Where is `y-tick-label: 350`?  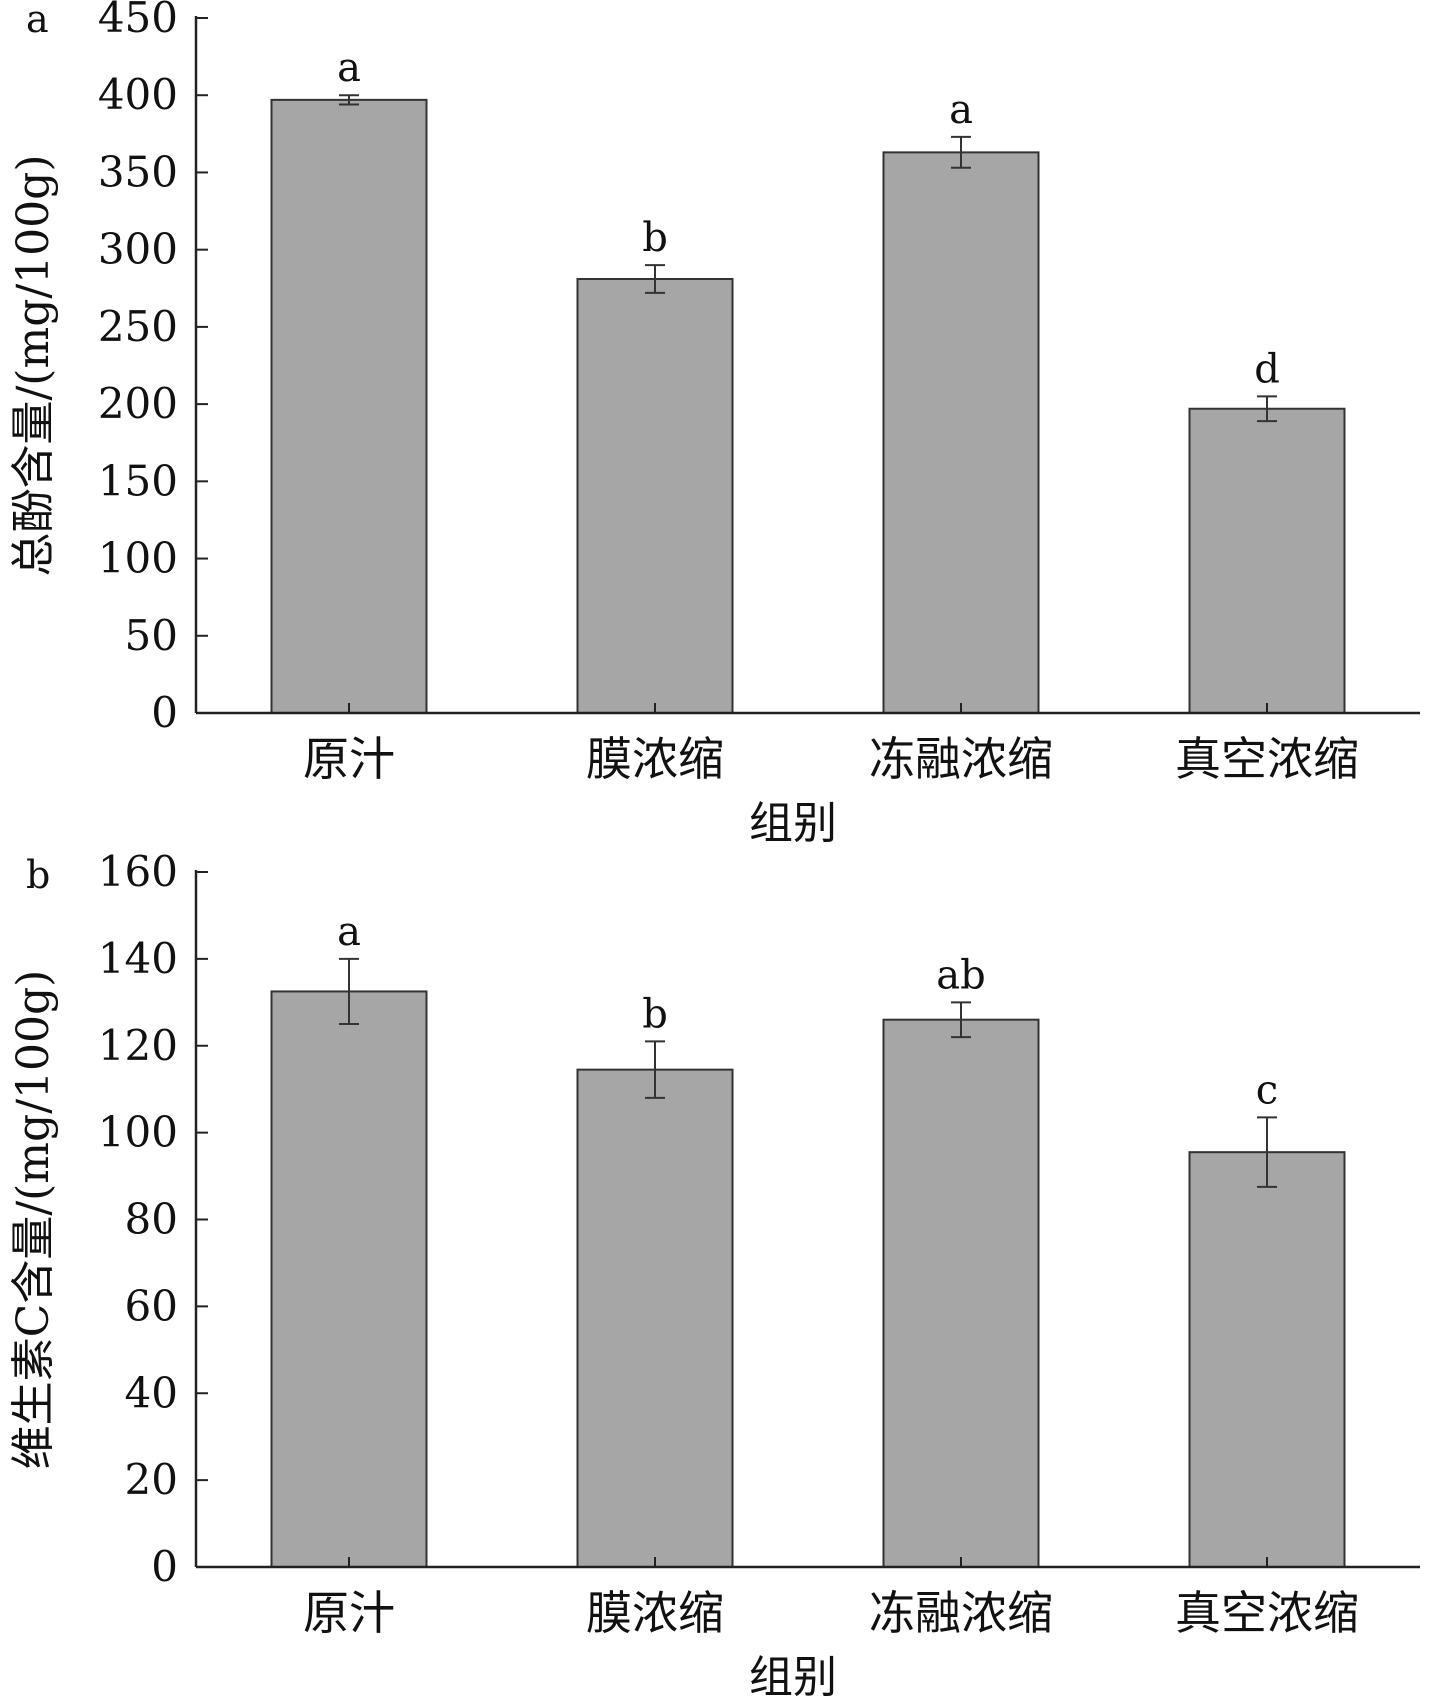
y-tick-label: 350 is located at coordinates (138, 171).